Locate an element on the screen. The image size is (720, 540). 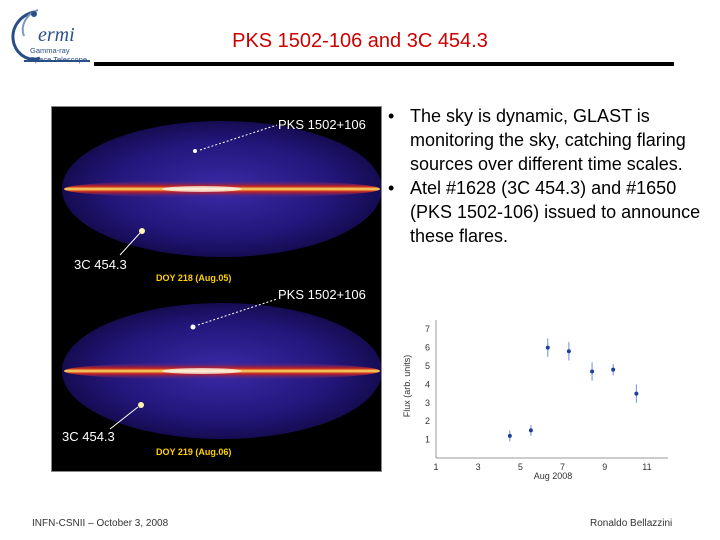
logo-wordmark: ermi is located at coordinates (56, 35).